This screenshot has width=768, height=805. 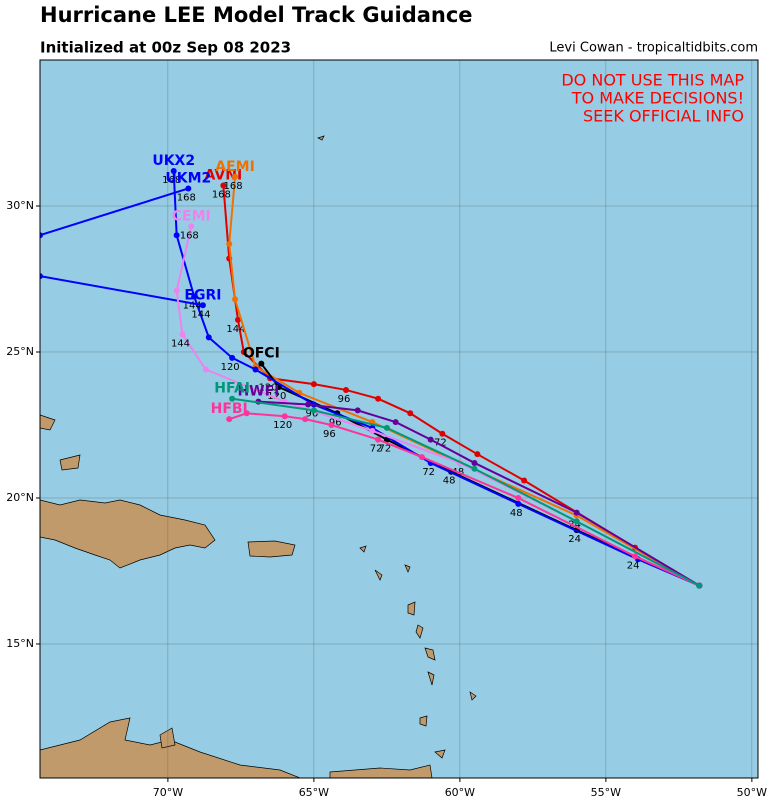 What do you see at coordinates (224, 176) in the screenshot?
I see `model-label: AVNI` at bounding box center [224, 176].